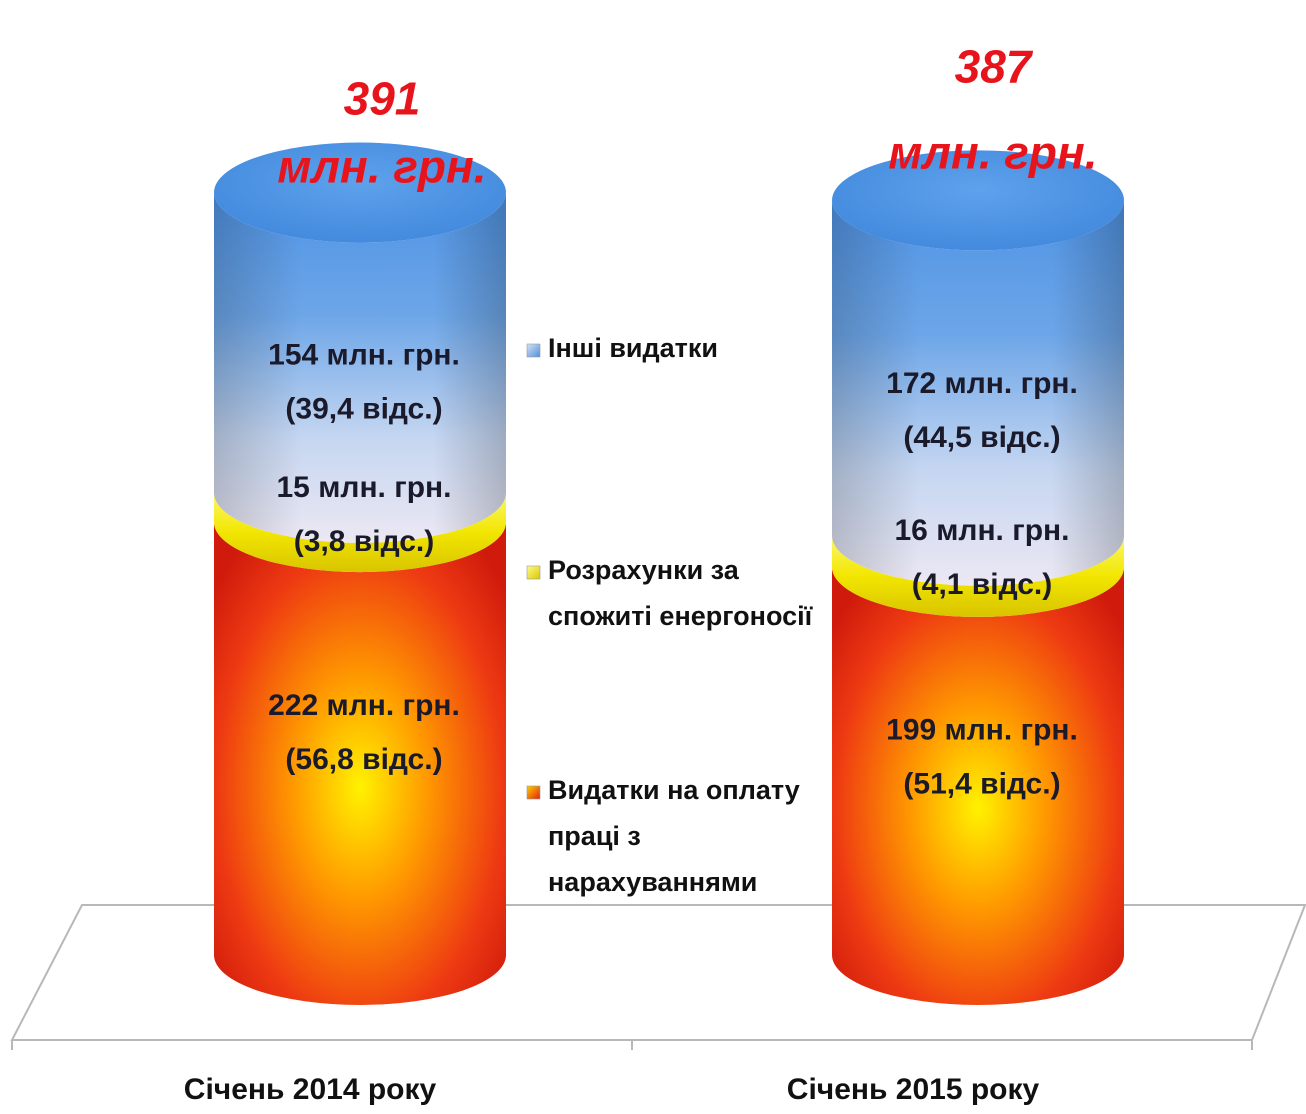  I want to click on x-tick-label: Січень 2014 року, so click(310, 1089).